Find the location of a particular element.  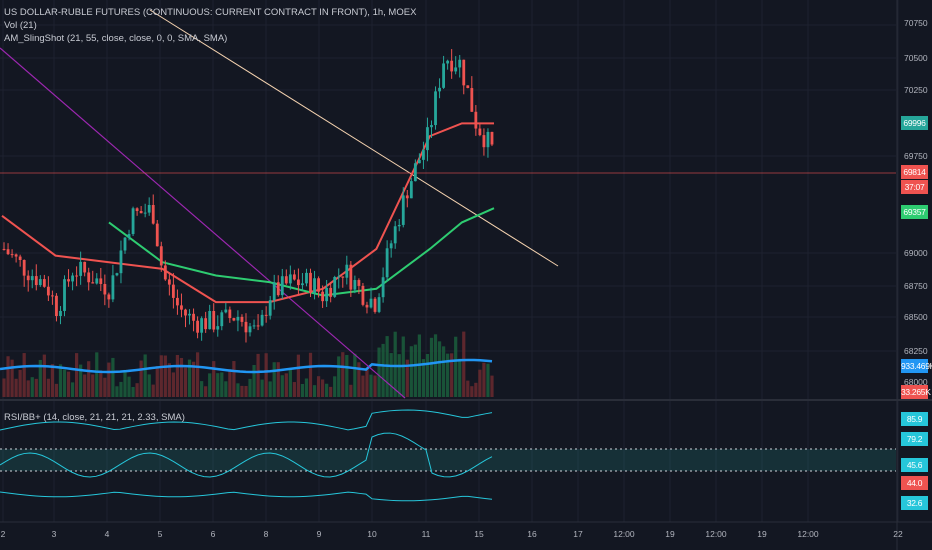

volume-legend: Vol (21) is located at coordinates (20, 25).